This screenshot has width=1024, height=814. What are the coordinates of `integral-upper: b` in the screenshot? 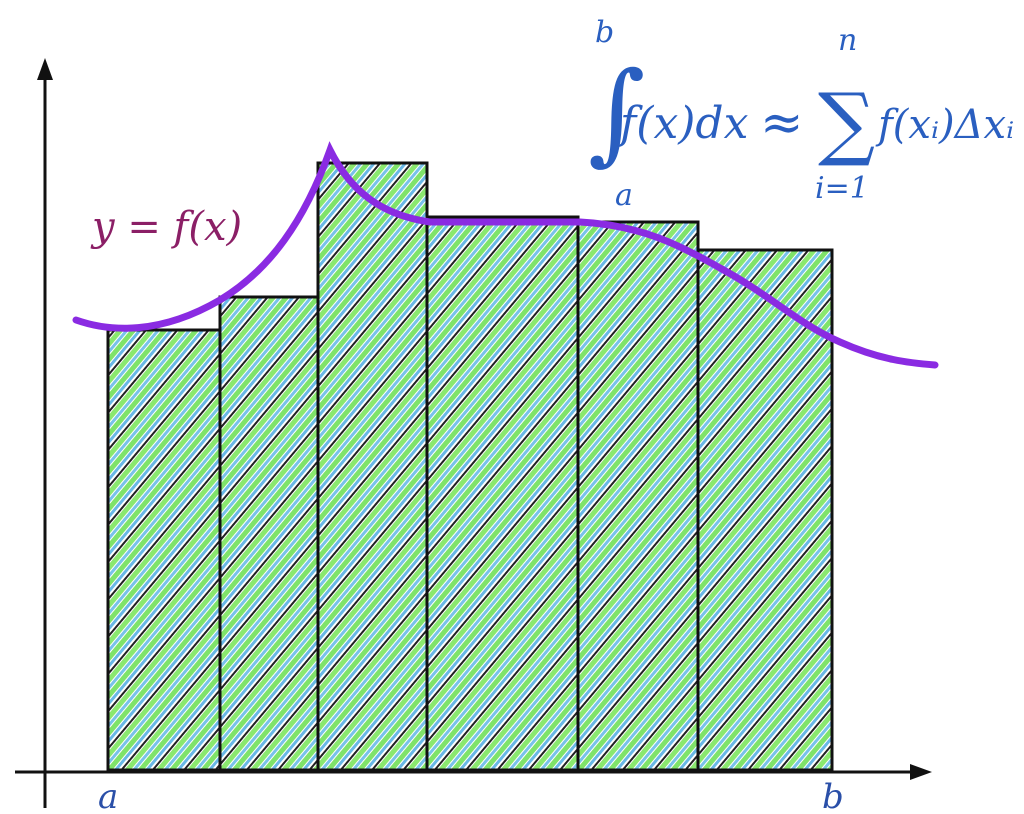 It's located at (604, 32).